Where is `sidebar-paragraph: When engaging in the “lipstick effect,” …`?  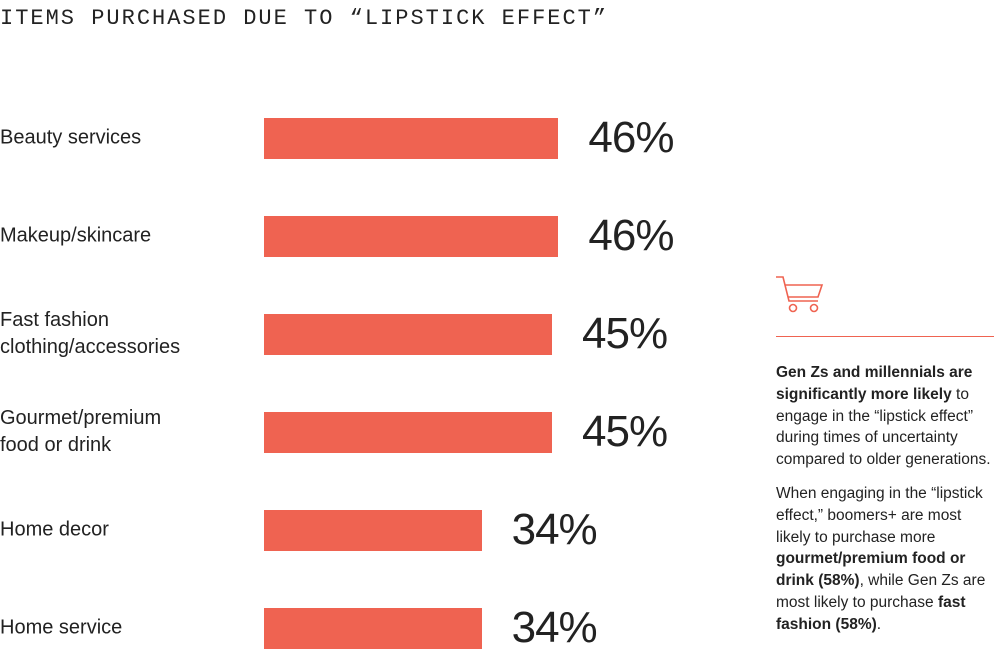 sidebar-paragraph: When engaging in the “lipstick effect,” … is located at coordinates (887, 559).